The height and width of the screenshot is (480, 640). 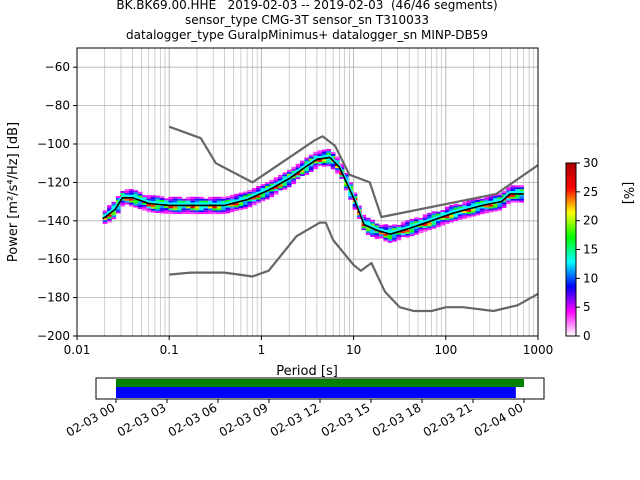 I want to click on y-axis: −60 −80 −100 −120 −140 −160 −180 −200, so click(x=57, y=201).